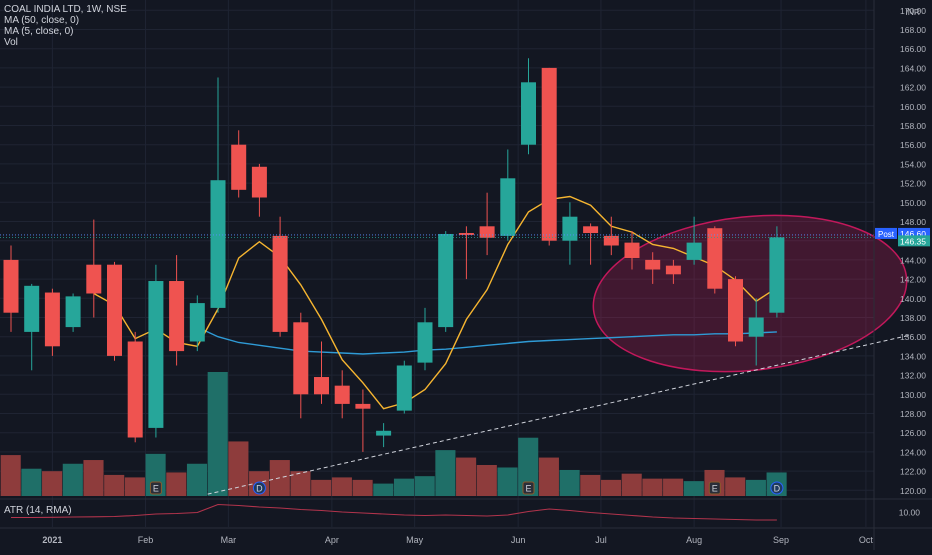  I want to click on highlight-ellipse, so click(750, 294).